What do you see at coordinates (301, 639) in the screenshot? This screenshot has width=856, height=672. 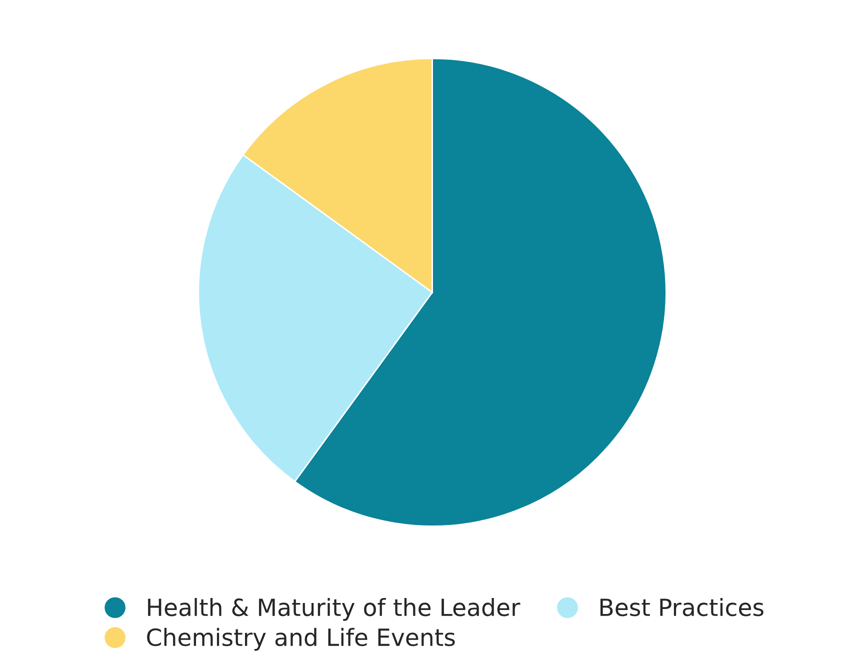 I see `legend-label: Chemistry and Life Events` at bounding box center [301, 639].